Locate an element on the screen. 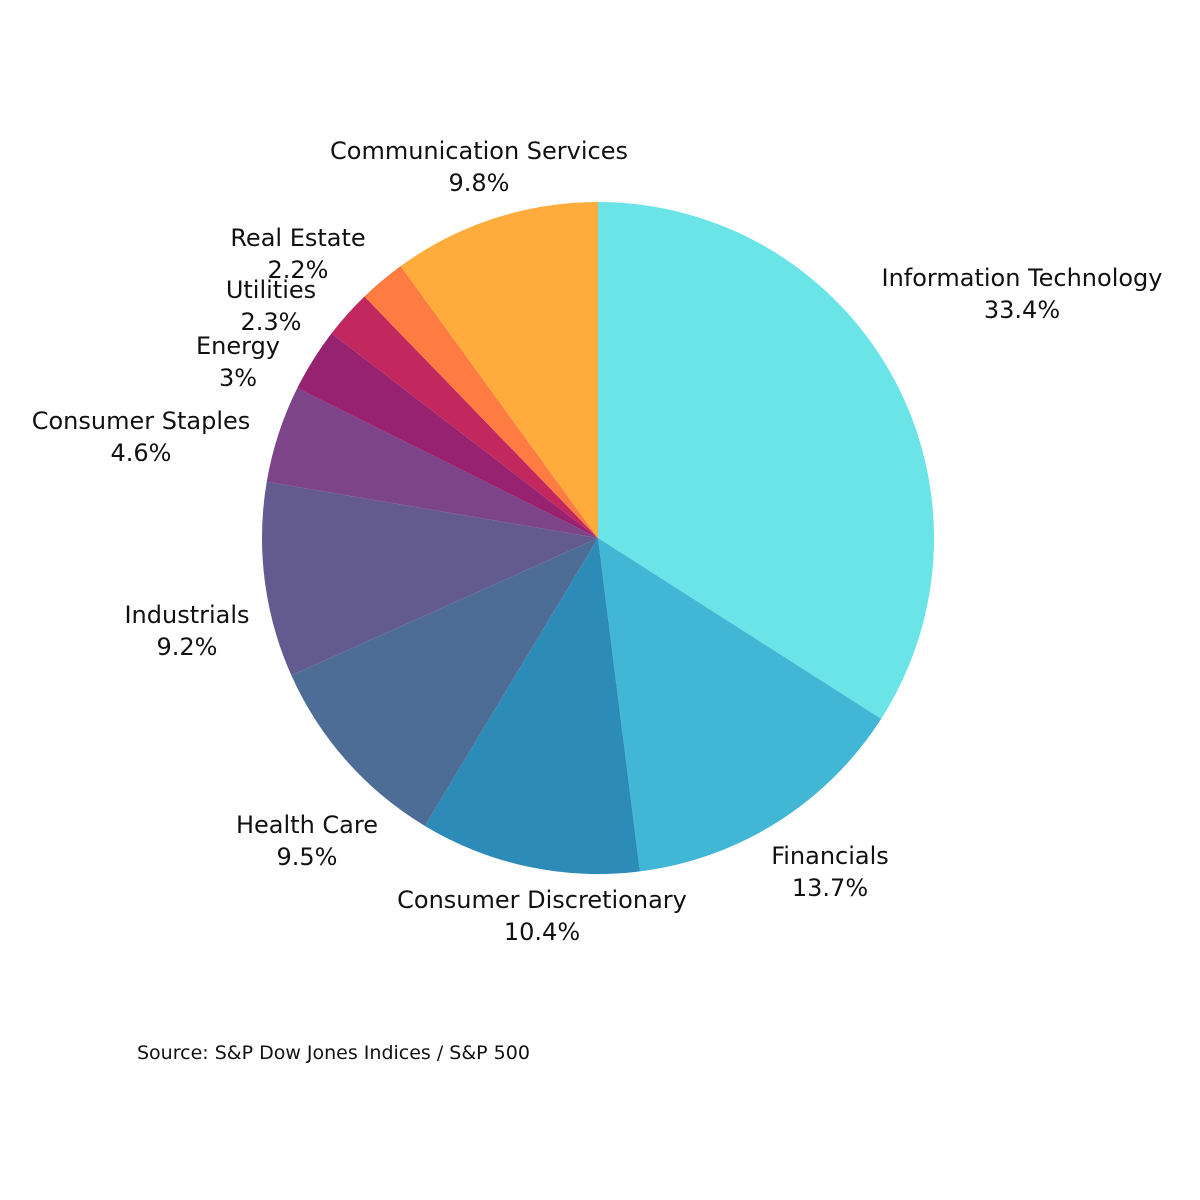 The height and width of the screenshot is (1200, 1200). pie-slice-industrials is located at coordinates (430, 578).